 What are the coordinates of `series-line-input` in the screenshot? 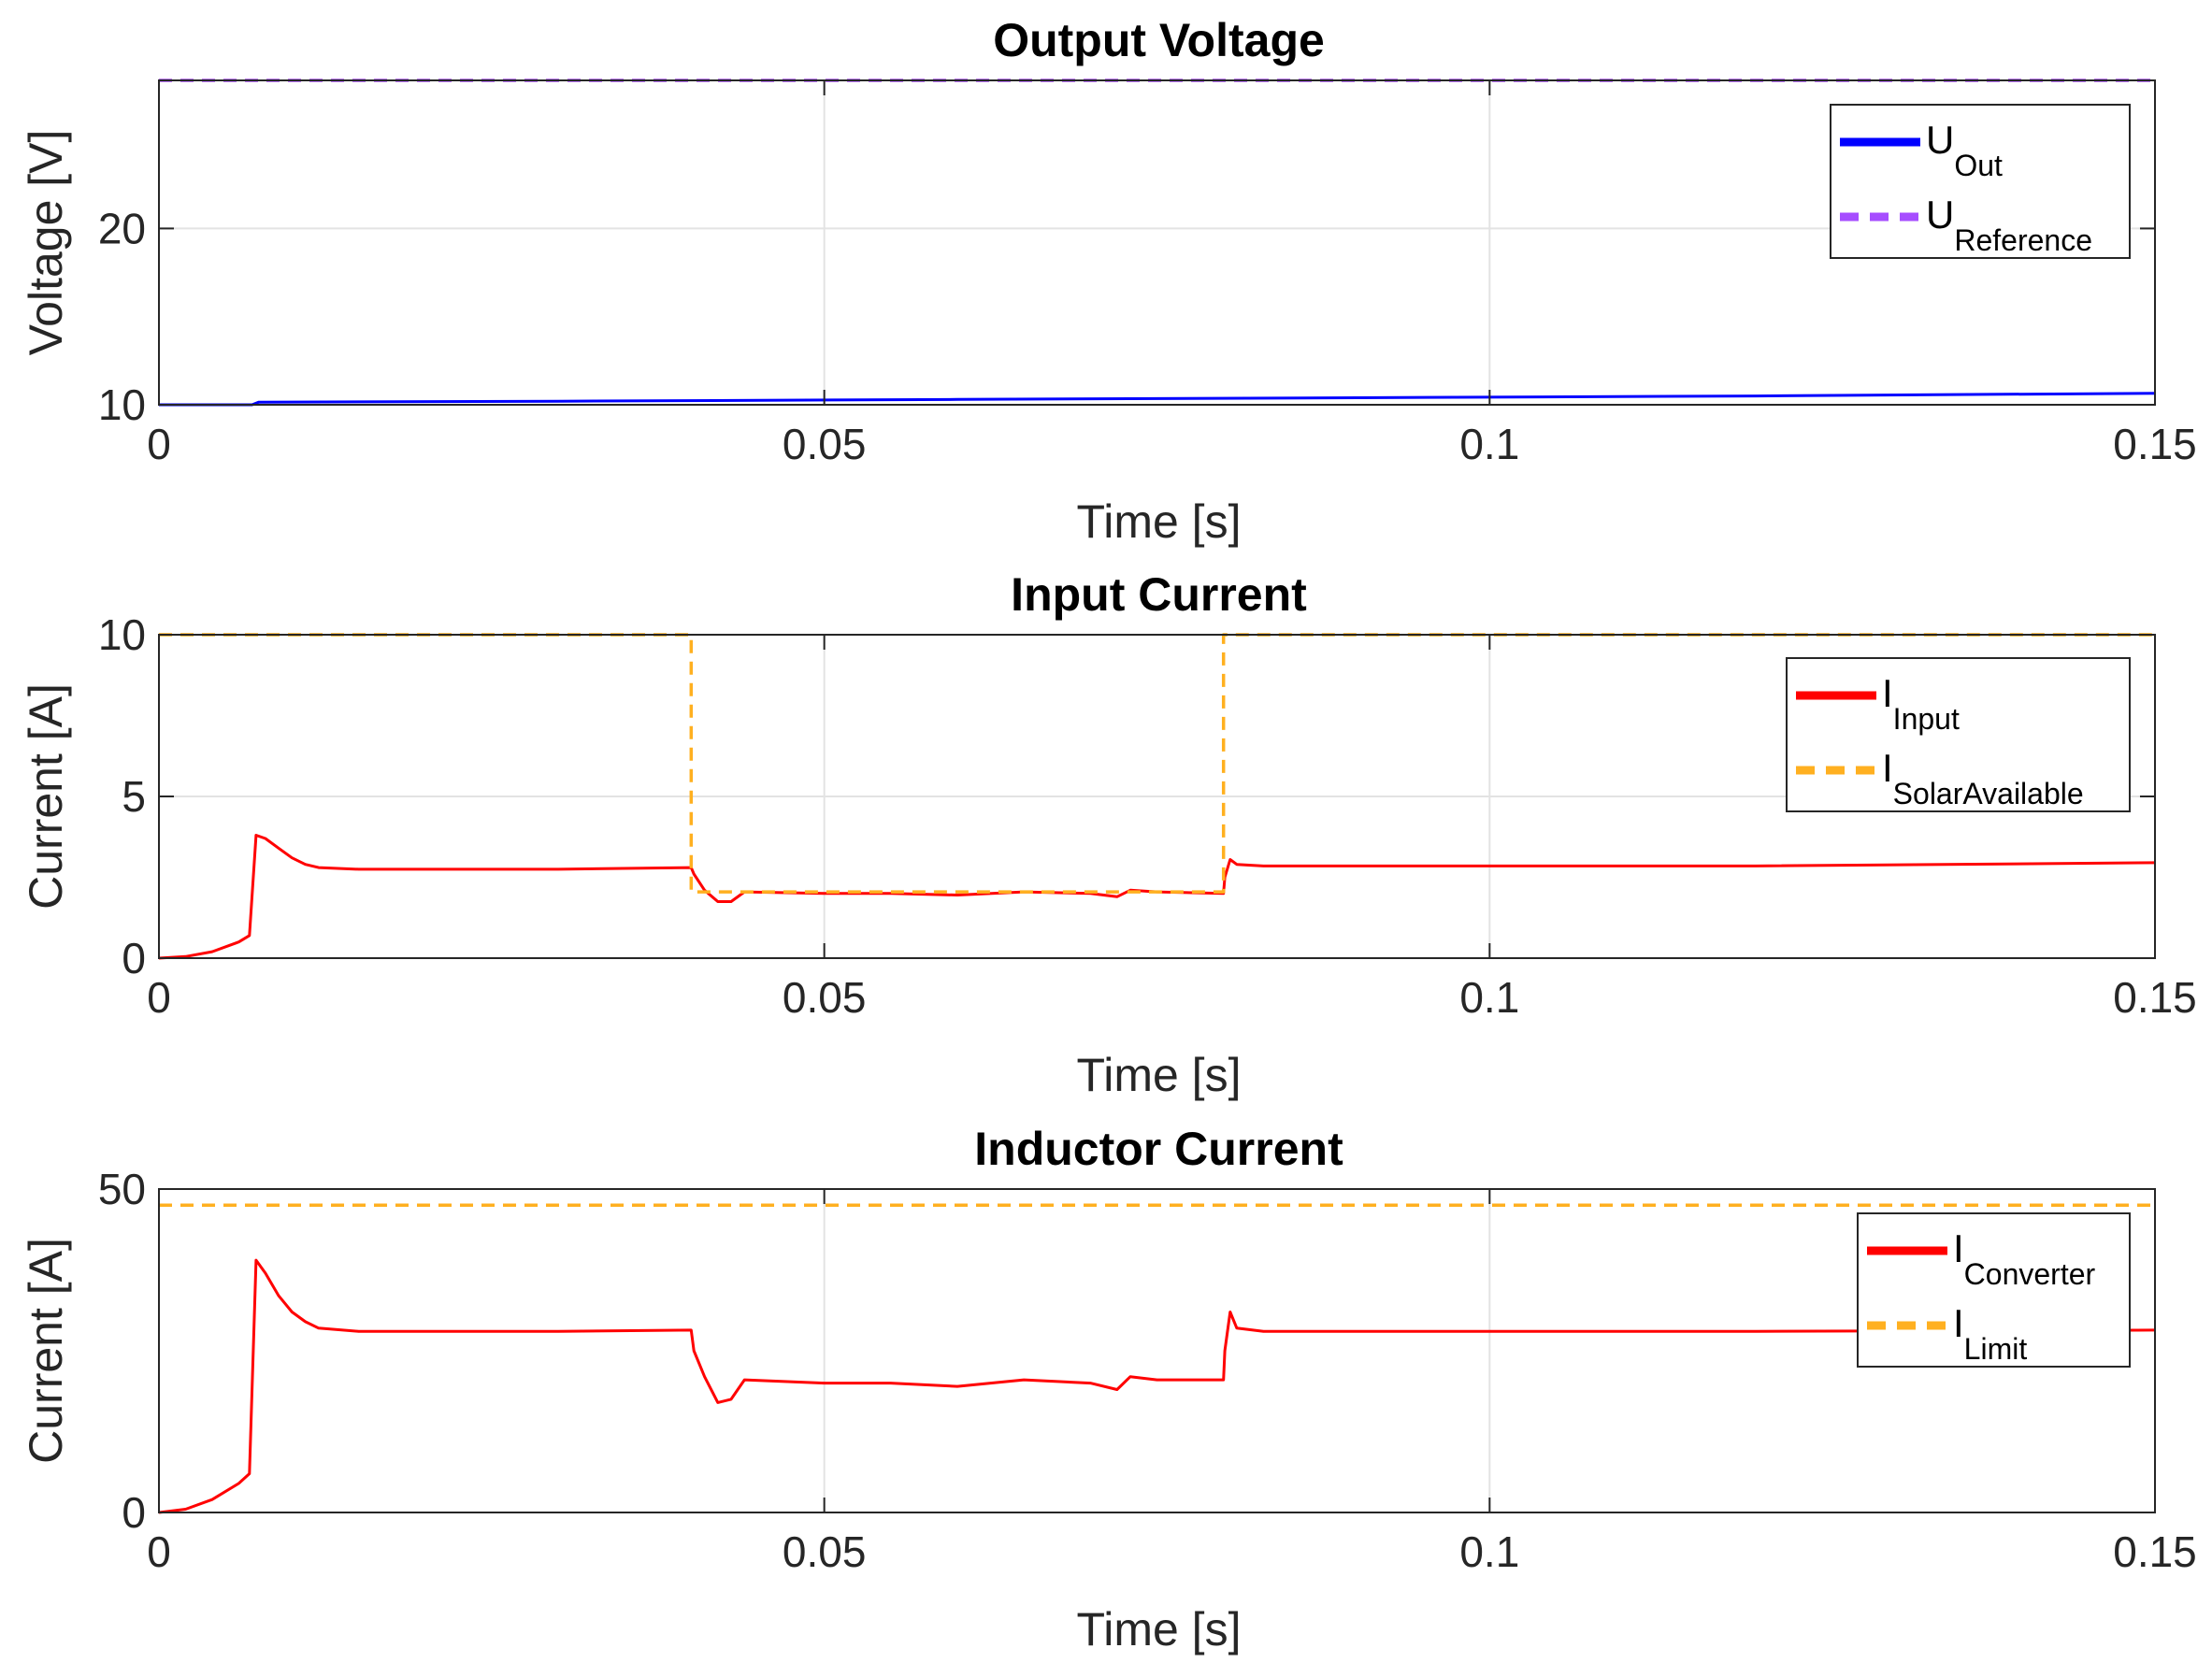 It's located at (1157, 897).